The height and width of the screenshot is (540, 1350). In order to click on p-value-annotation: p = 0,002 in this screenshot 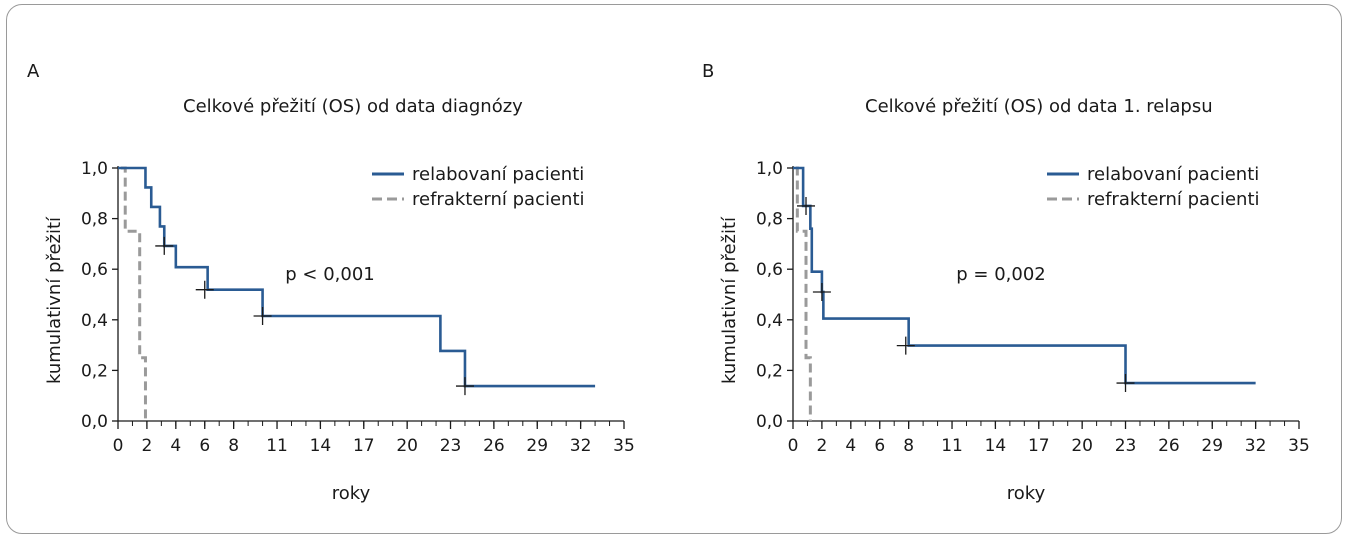, I will do `click(1000, 274)`.